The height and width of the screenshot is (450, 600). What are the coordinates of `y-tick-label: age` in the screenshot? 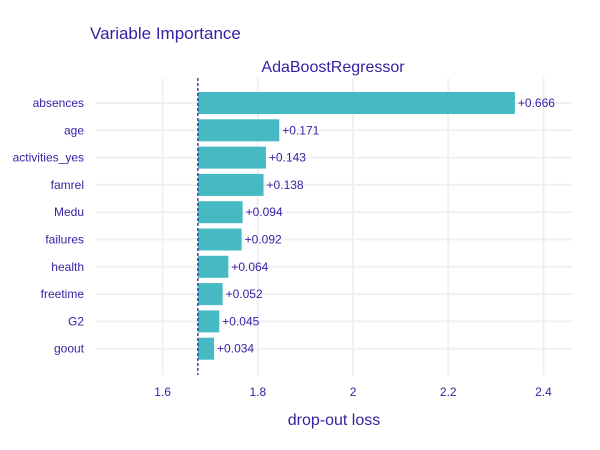 It's located at (74, 130).